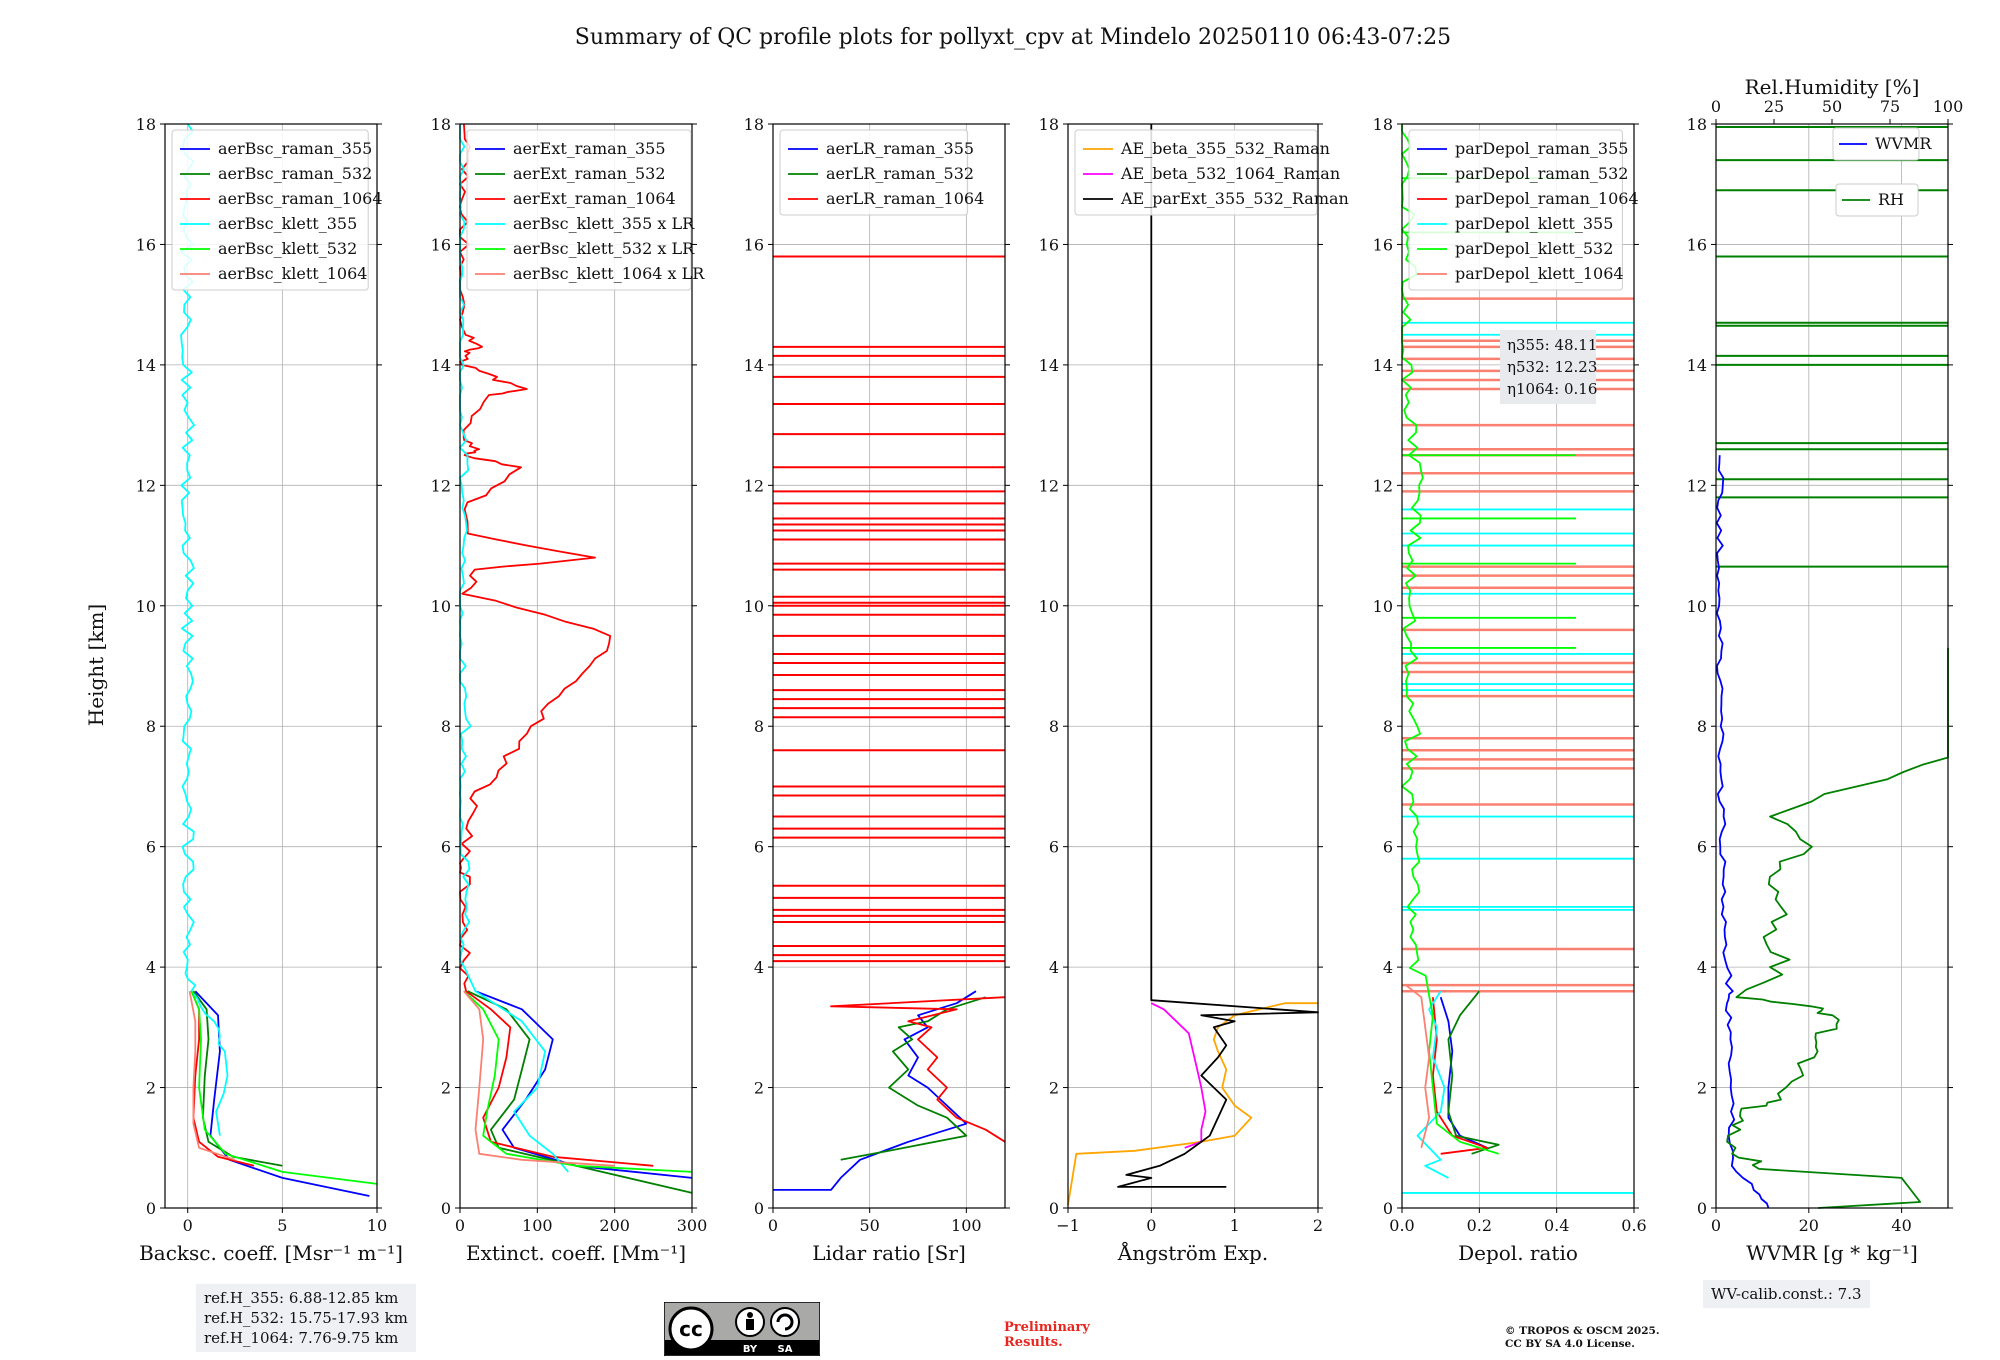 This screenshot has height=1360, width=2000. I want to click on copyright-line-2: CC BY SA 4.0 License., so click(1570, 1344).